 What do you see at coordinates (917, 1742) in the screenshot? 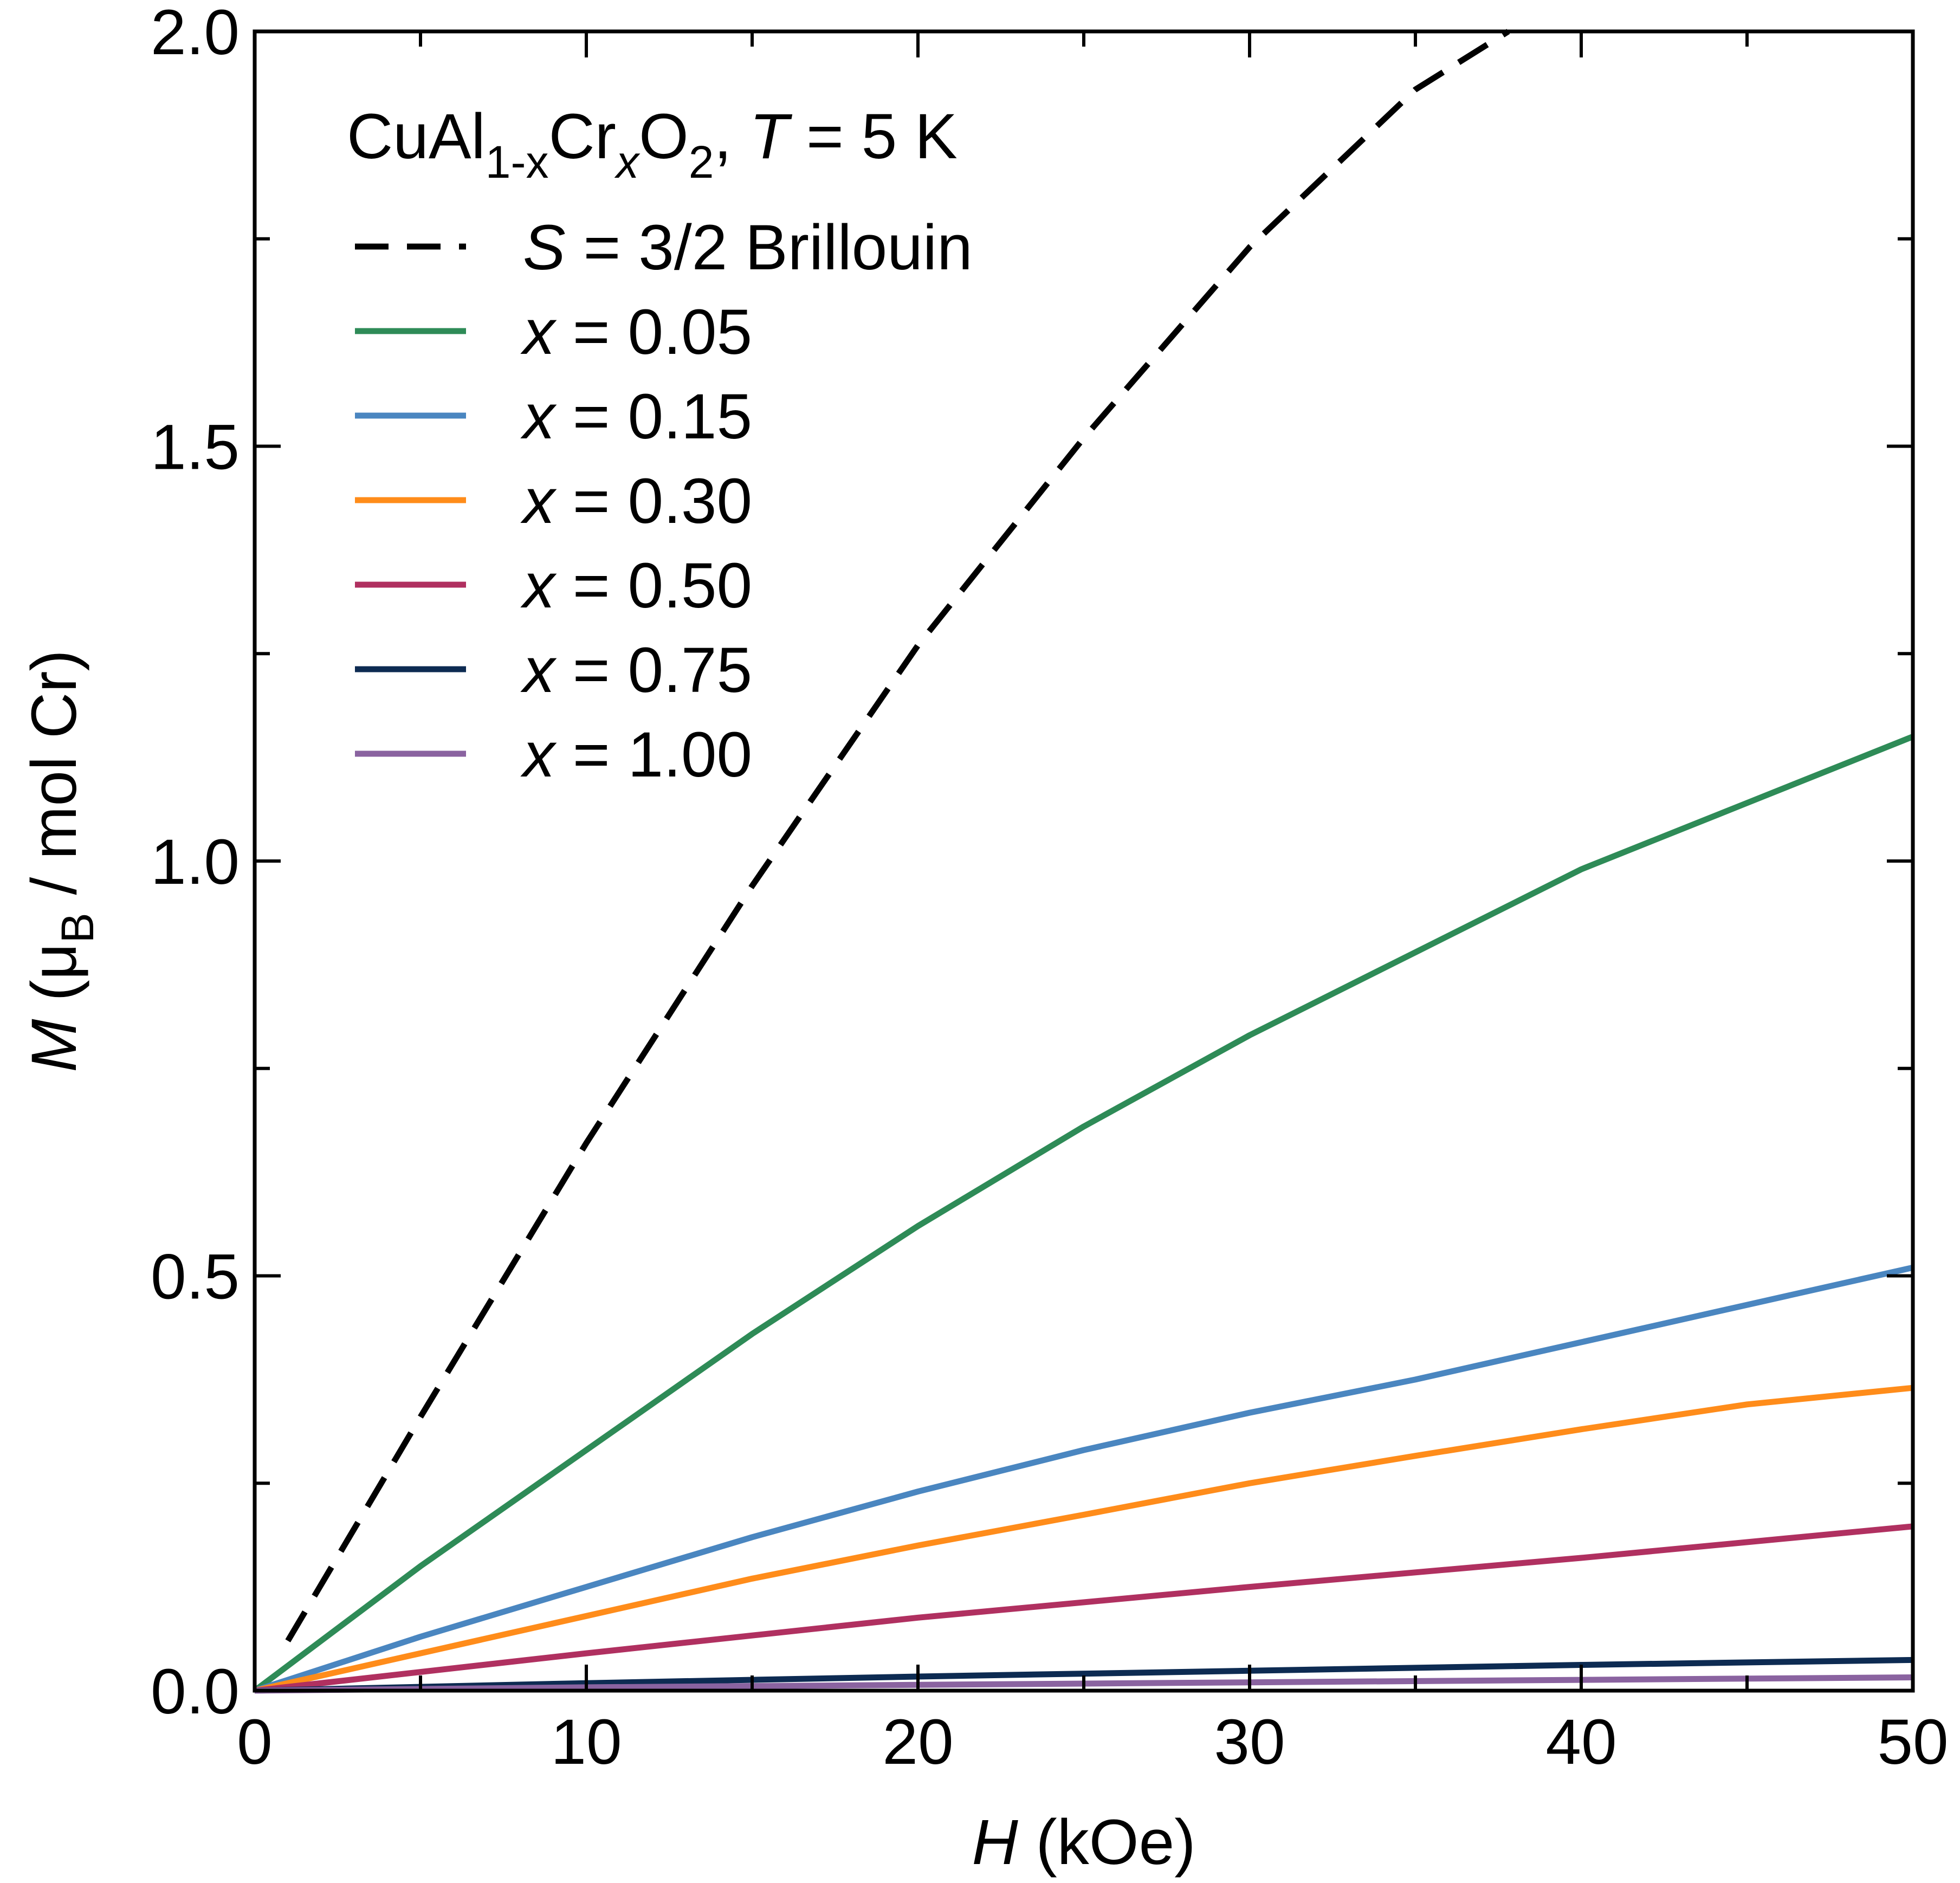
I see `x-tick-label-2: 20` at bounding box center [917, 1742].